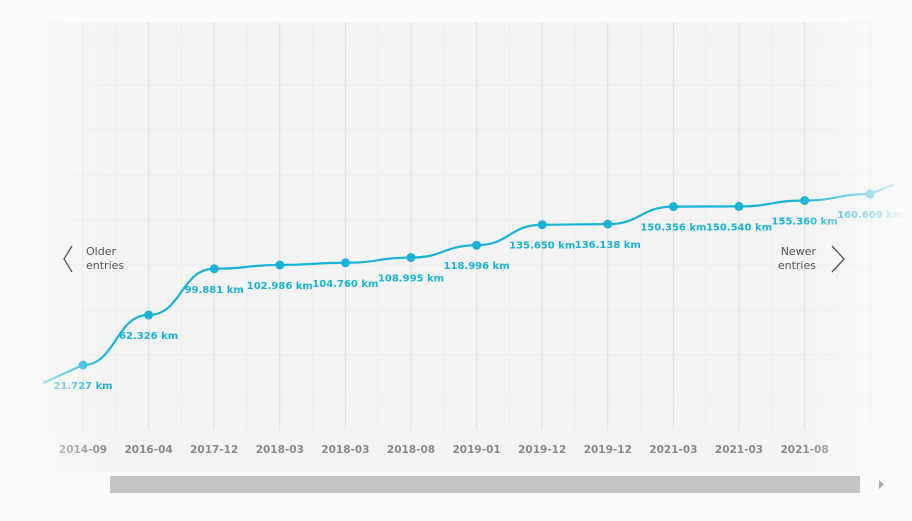 This screenshot has width=912, height=521. Describe the element at coordinates (214, 450) in the screenshot. I see `x-tick-label: 2017-12` at that location.